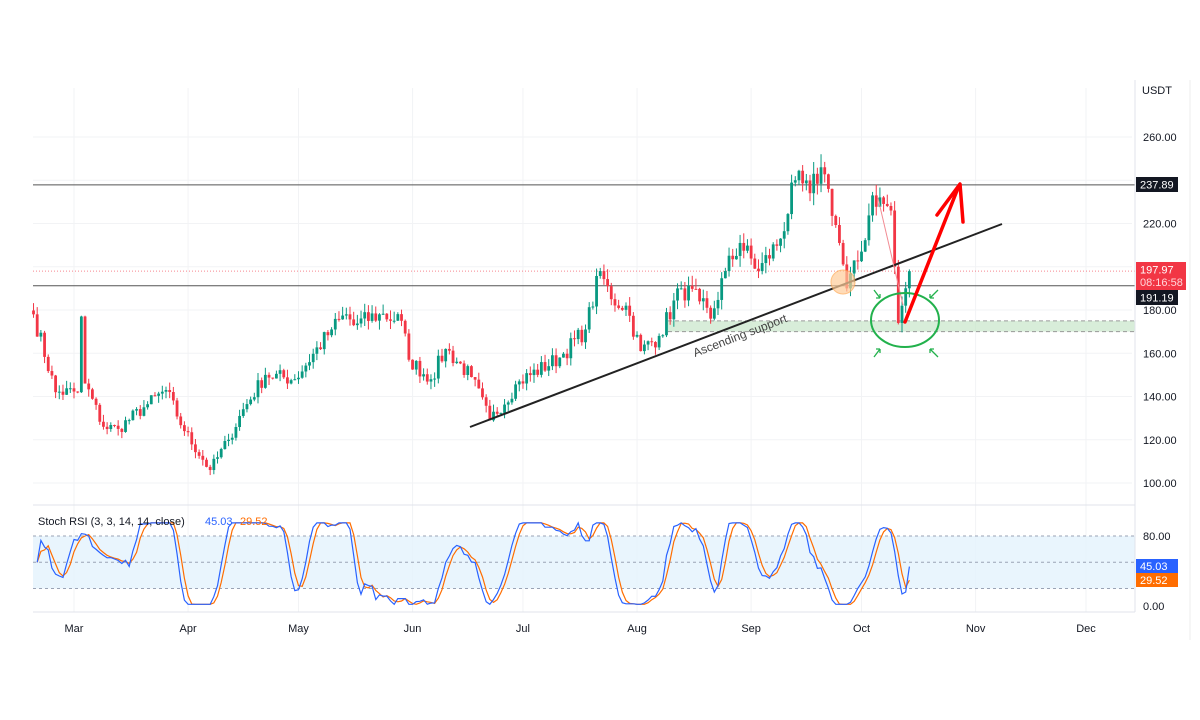 This screenshot has width=1200, height=720. Describe the element at coordinates (111, 522) in the screenshot. I see `indicator-label: Stoch RSI (3, 3, 14, 14, close)` at that location.